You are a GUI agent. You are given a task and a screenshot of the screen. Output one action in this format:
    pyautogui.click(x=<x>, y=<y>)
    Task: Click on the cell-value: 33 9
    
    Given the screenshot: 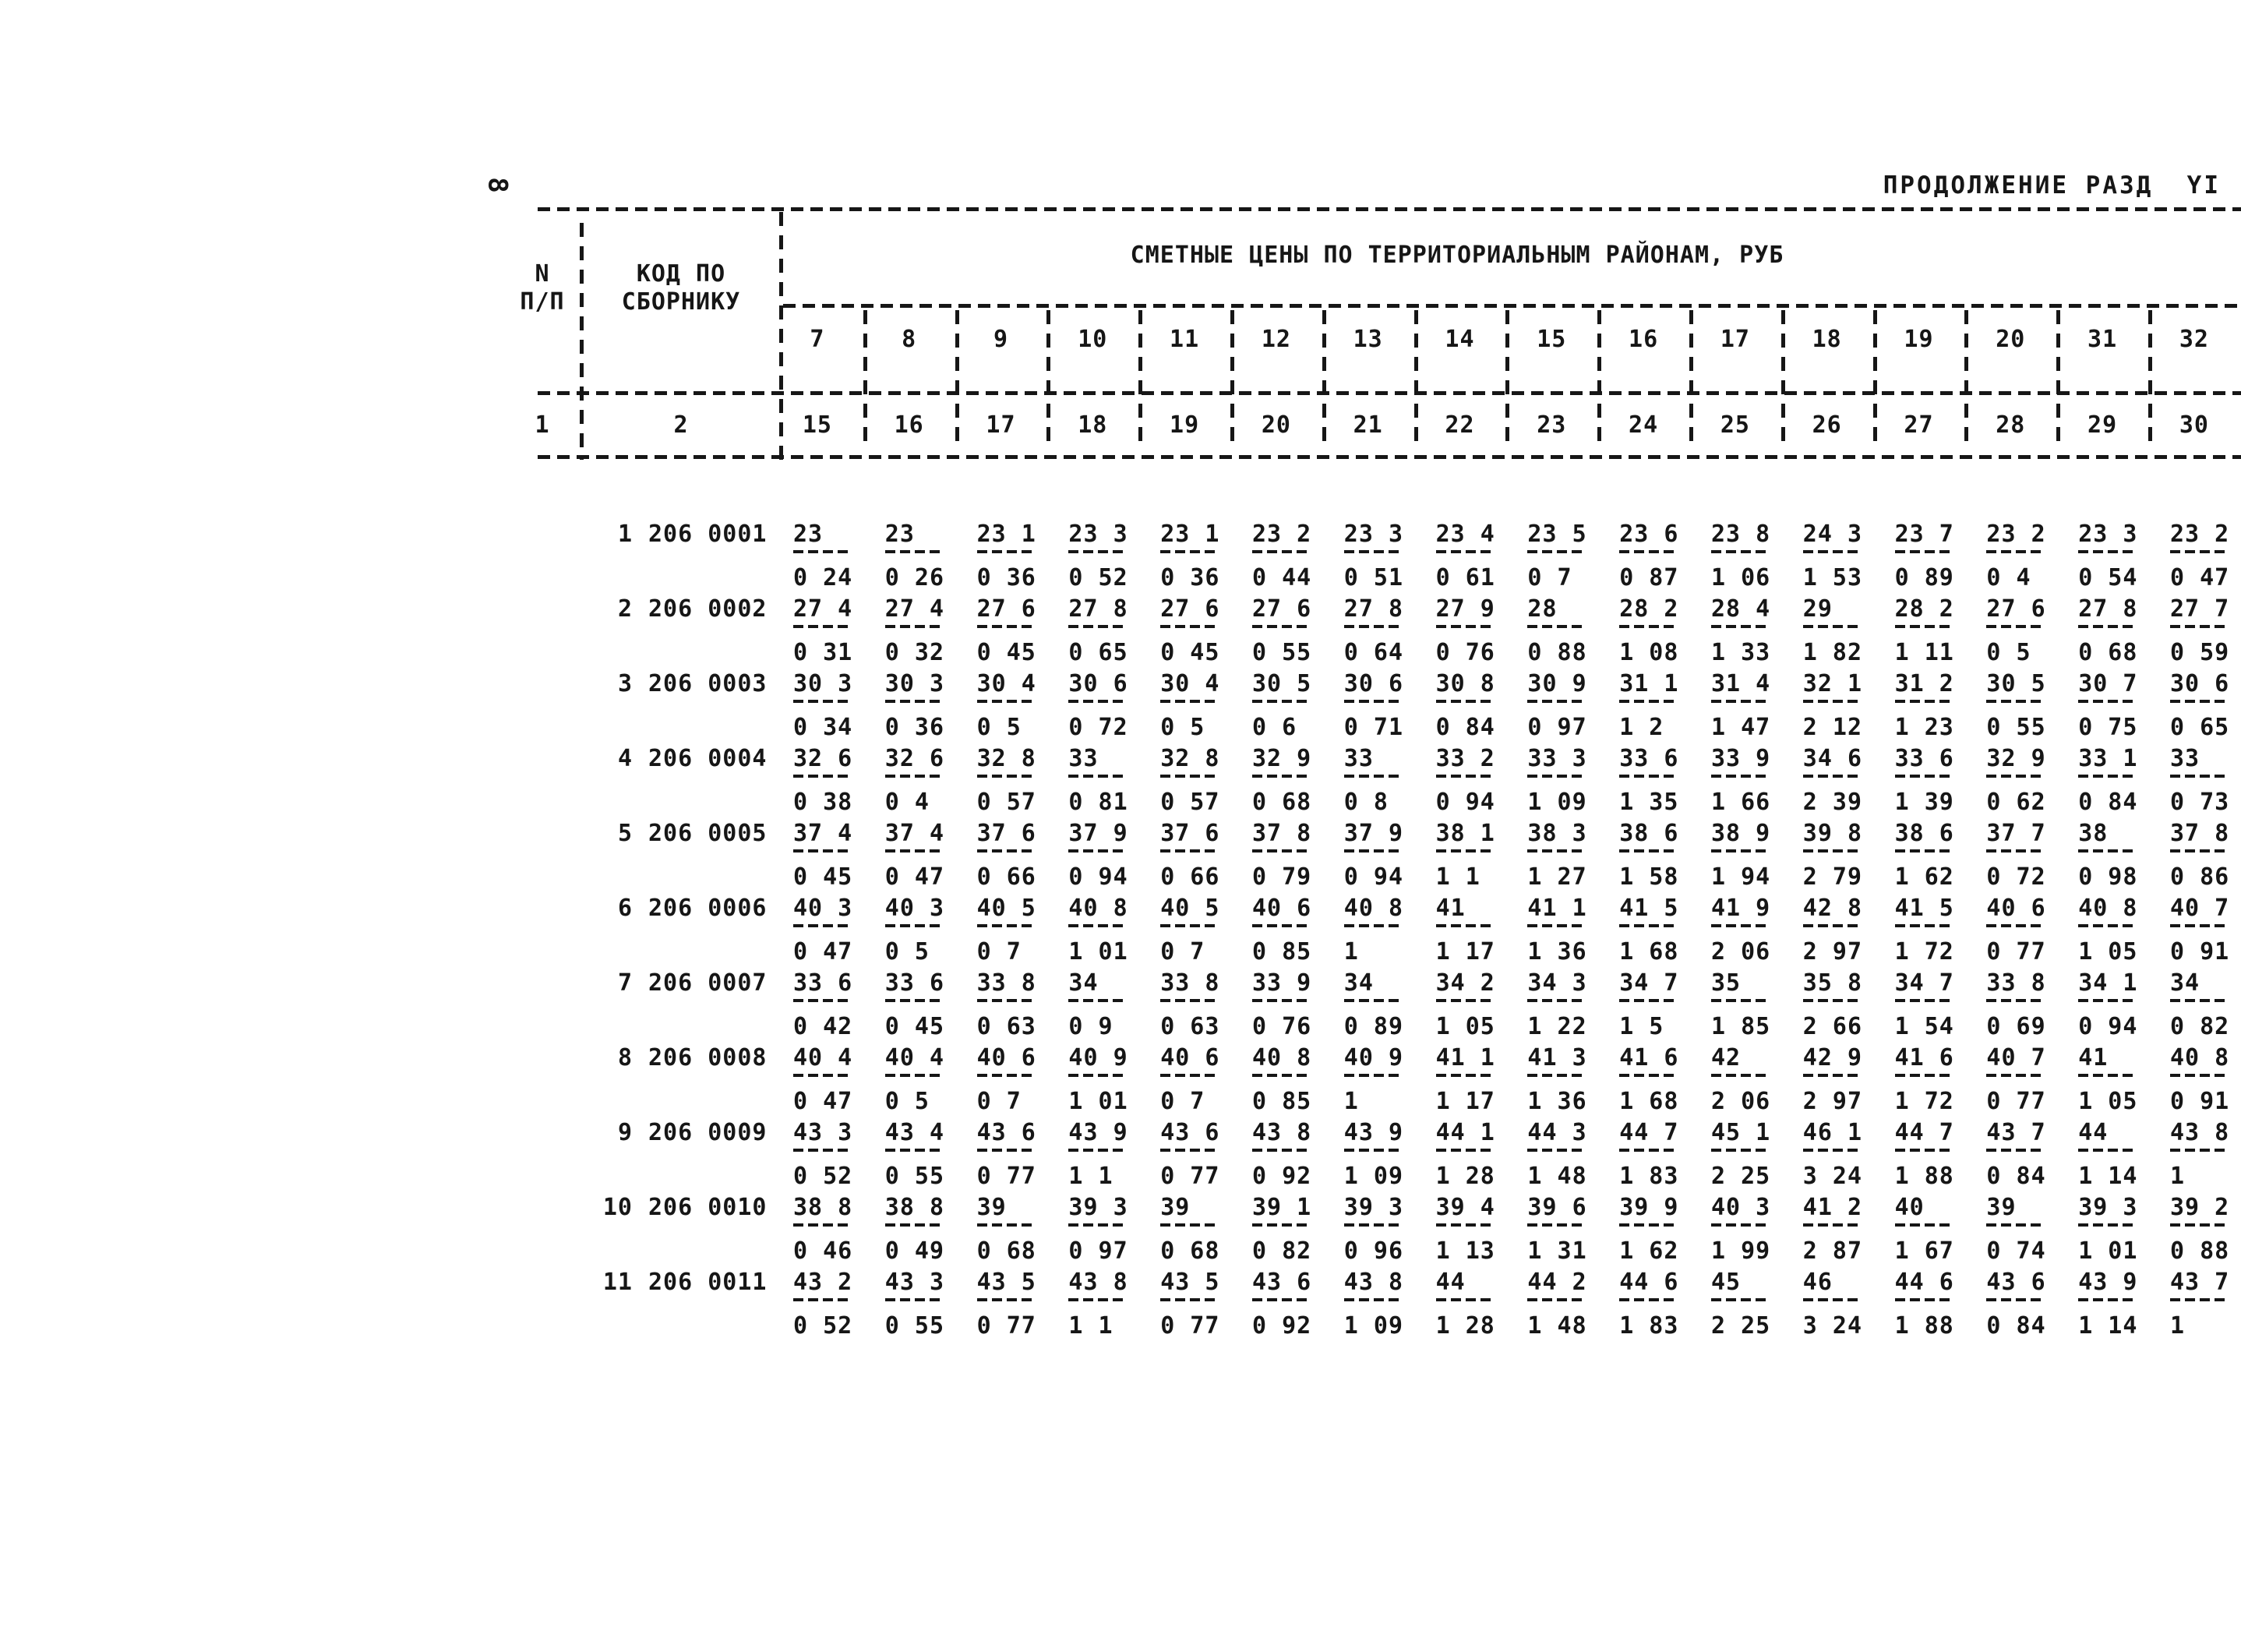 What is the action you would take?
    pyautogui.click(x=1282, y=983)
    